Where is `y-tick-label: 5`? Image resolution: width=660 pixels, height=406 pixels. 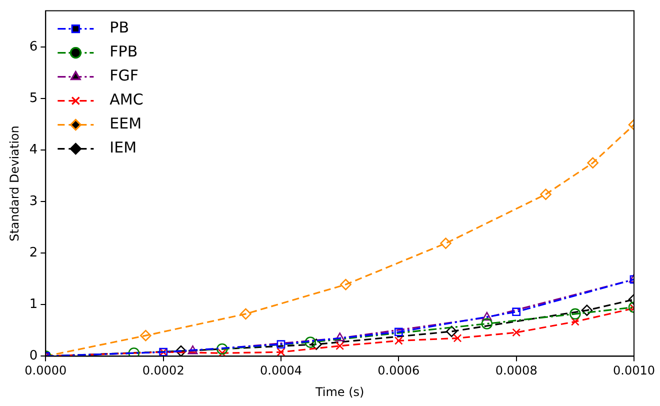 y-tick-label: 5 is located at coordinates (33, 98).